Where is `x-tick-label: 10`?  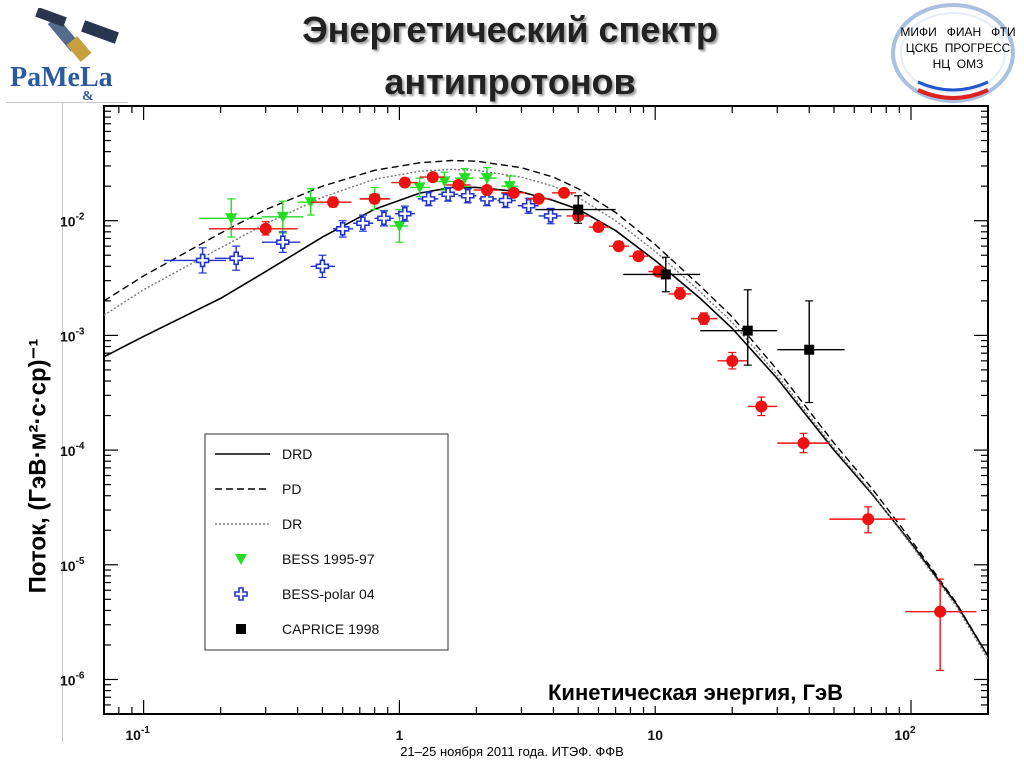 x-tick-label: 10 is located at coordinates (655, 735).